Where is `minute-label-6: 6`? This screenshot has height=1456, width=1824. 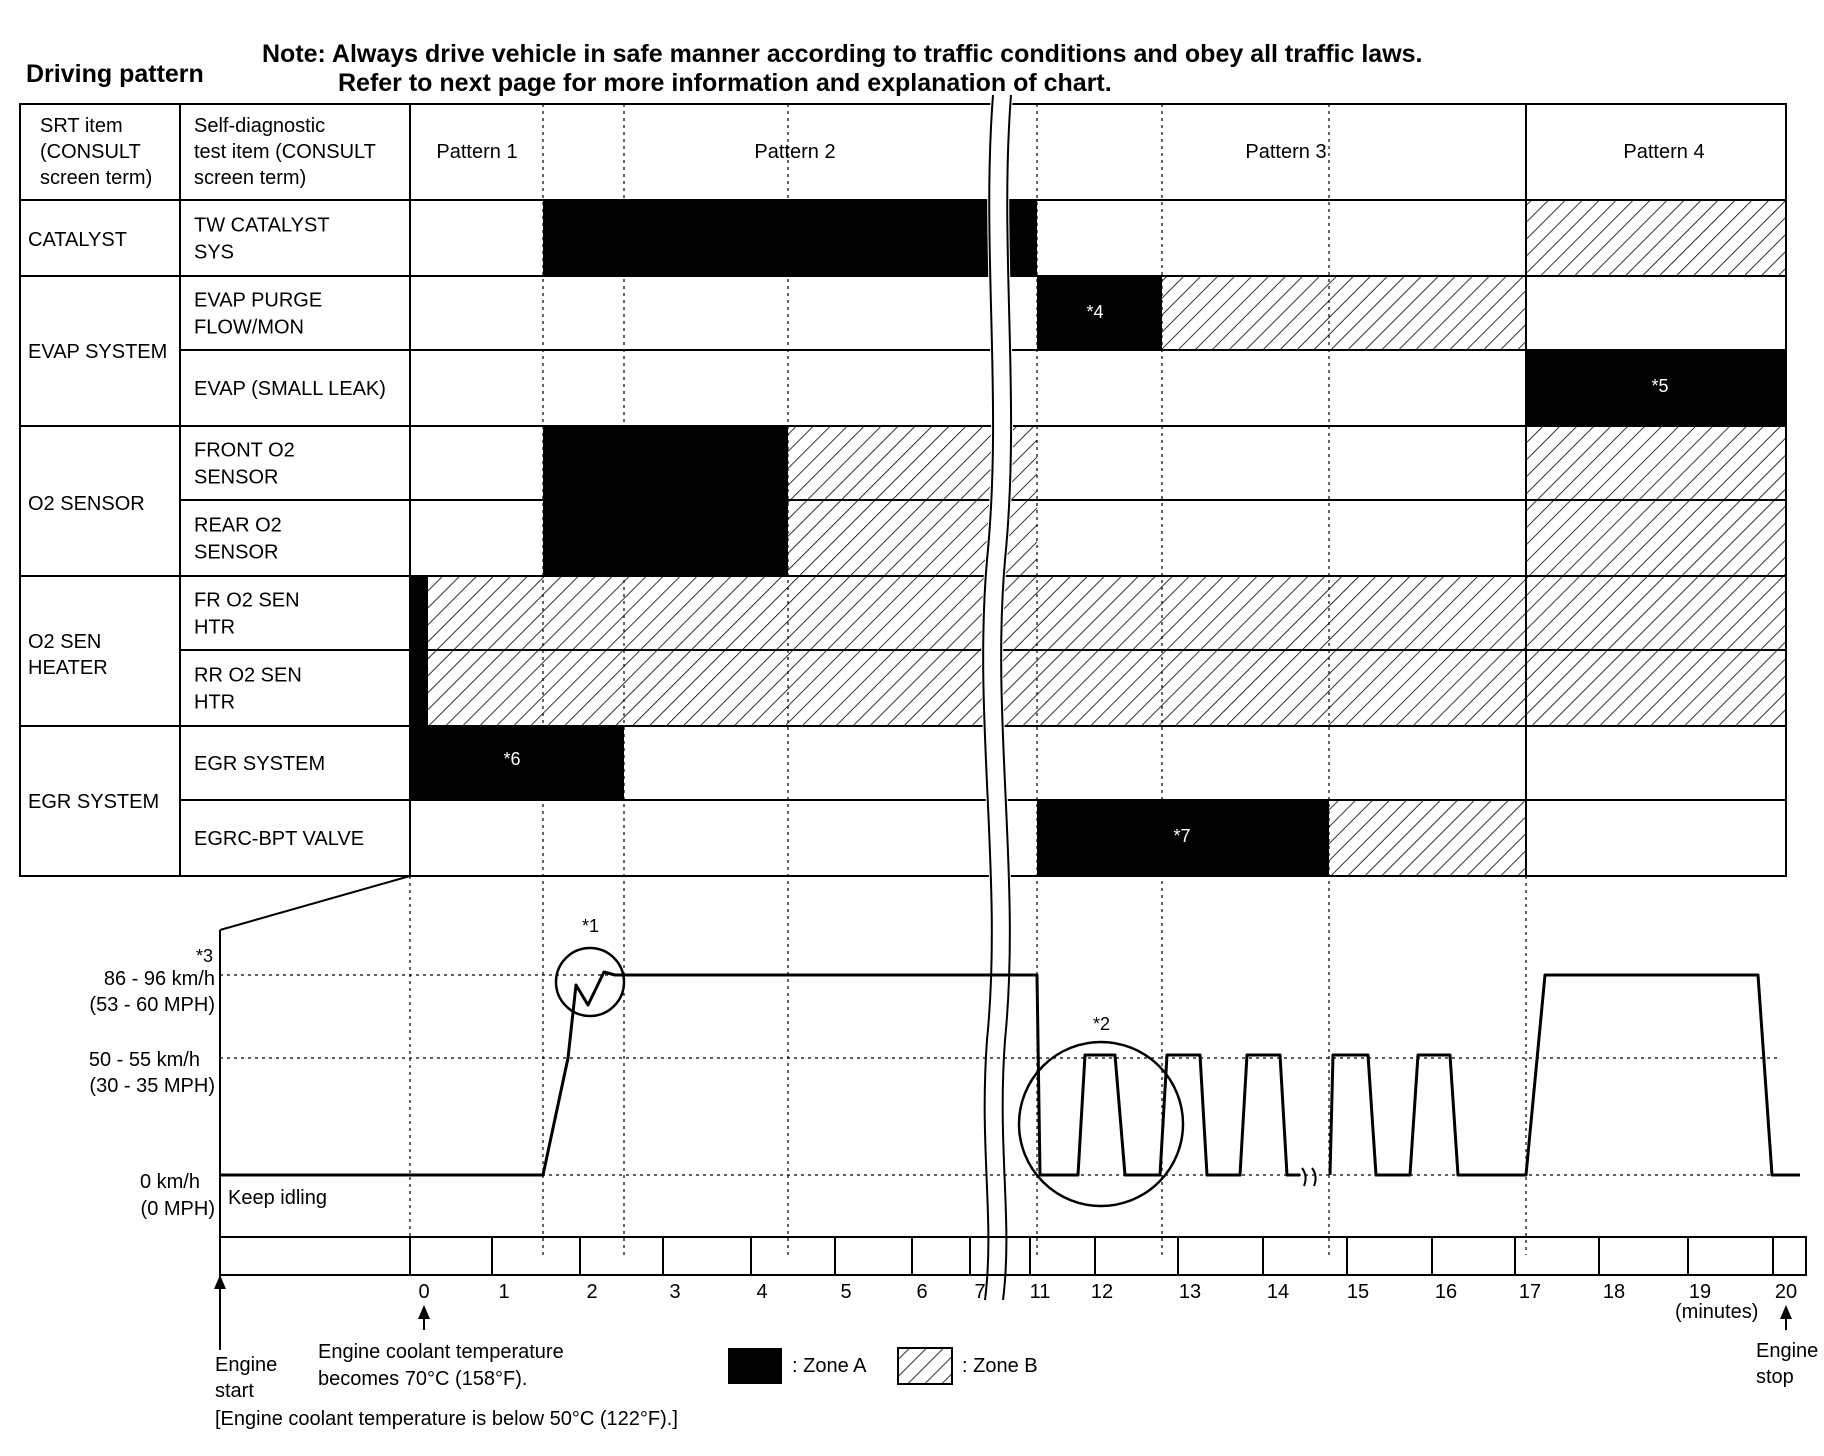
minute-label-6: 6 is located at coordinates (921, 1292).